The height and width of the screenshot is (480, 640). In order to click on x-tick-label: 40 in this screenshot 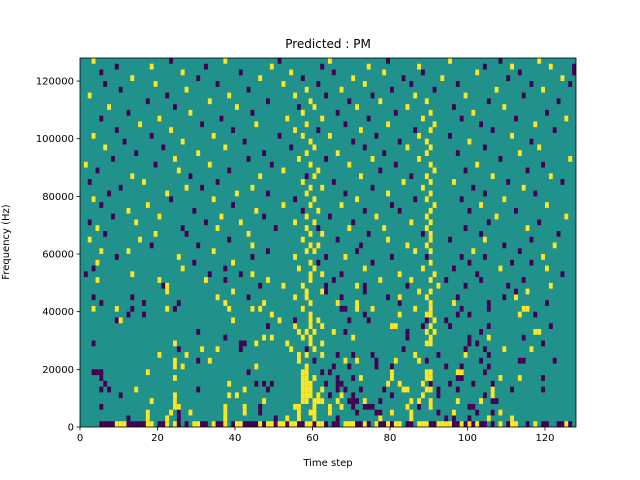, I will do `click(235, 438)`.